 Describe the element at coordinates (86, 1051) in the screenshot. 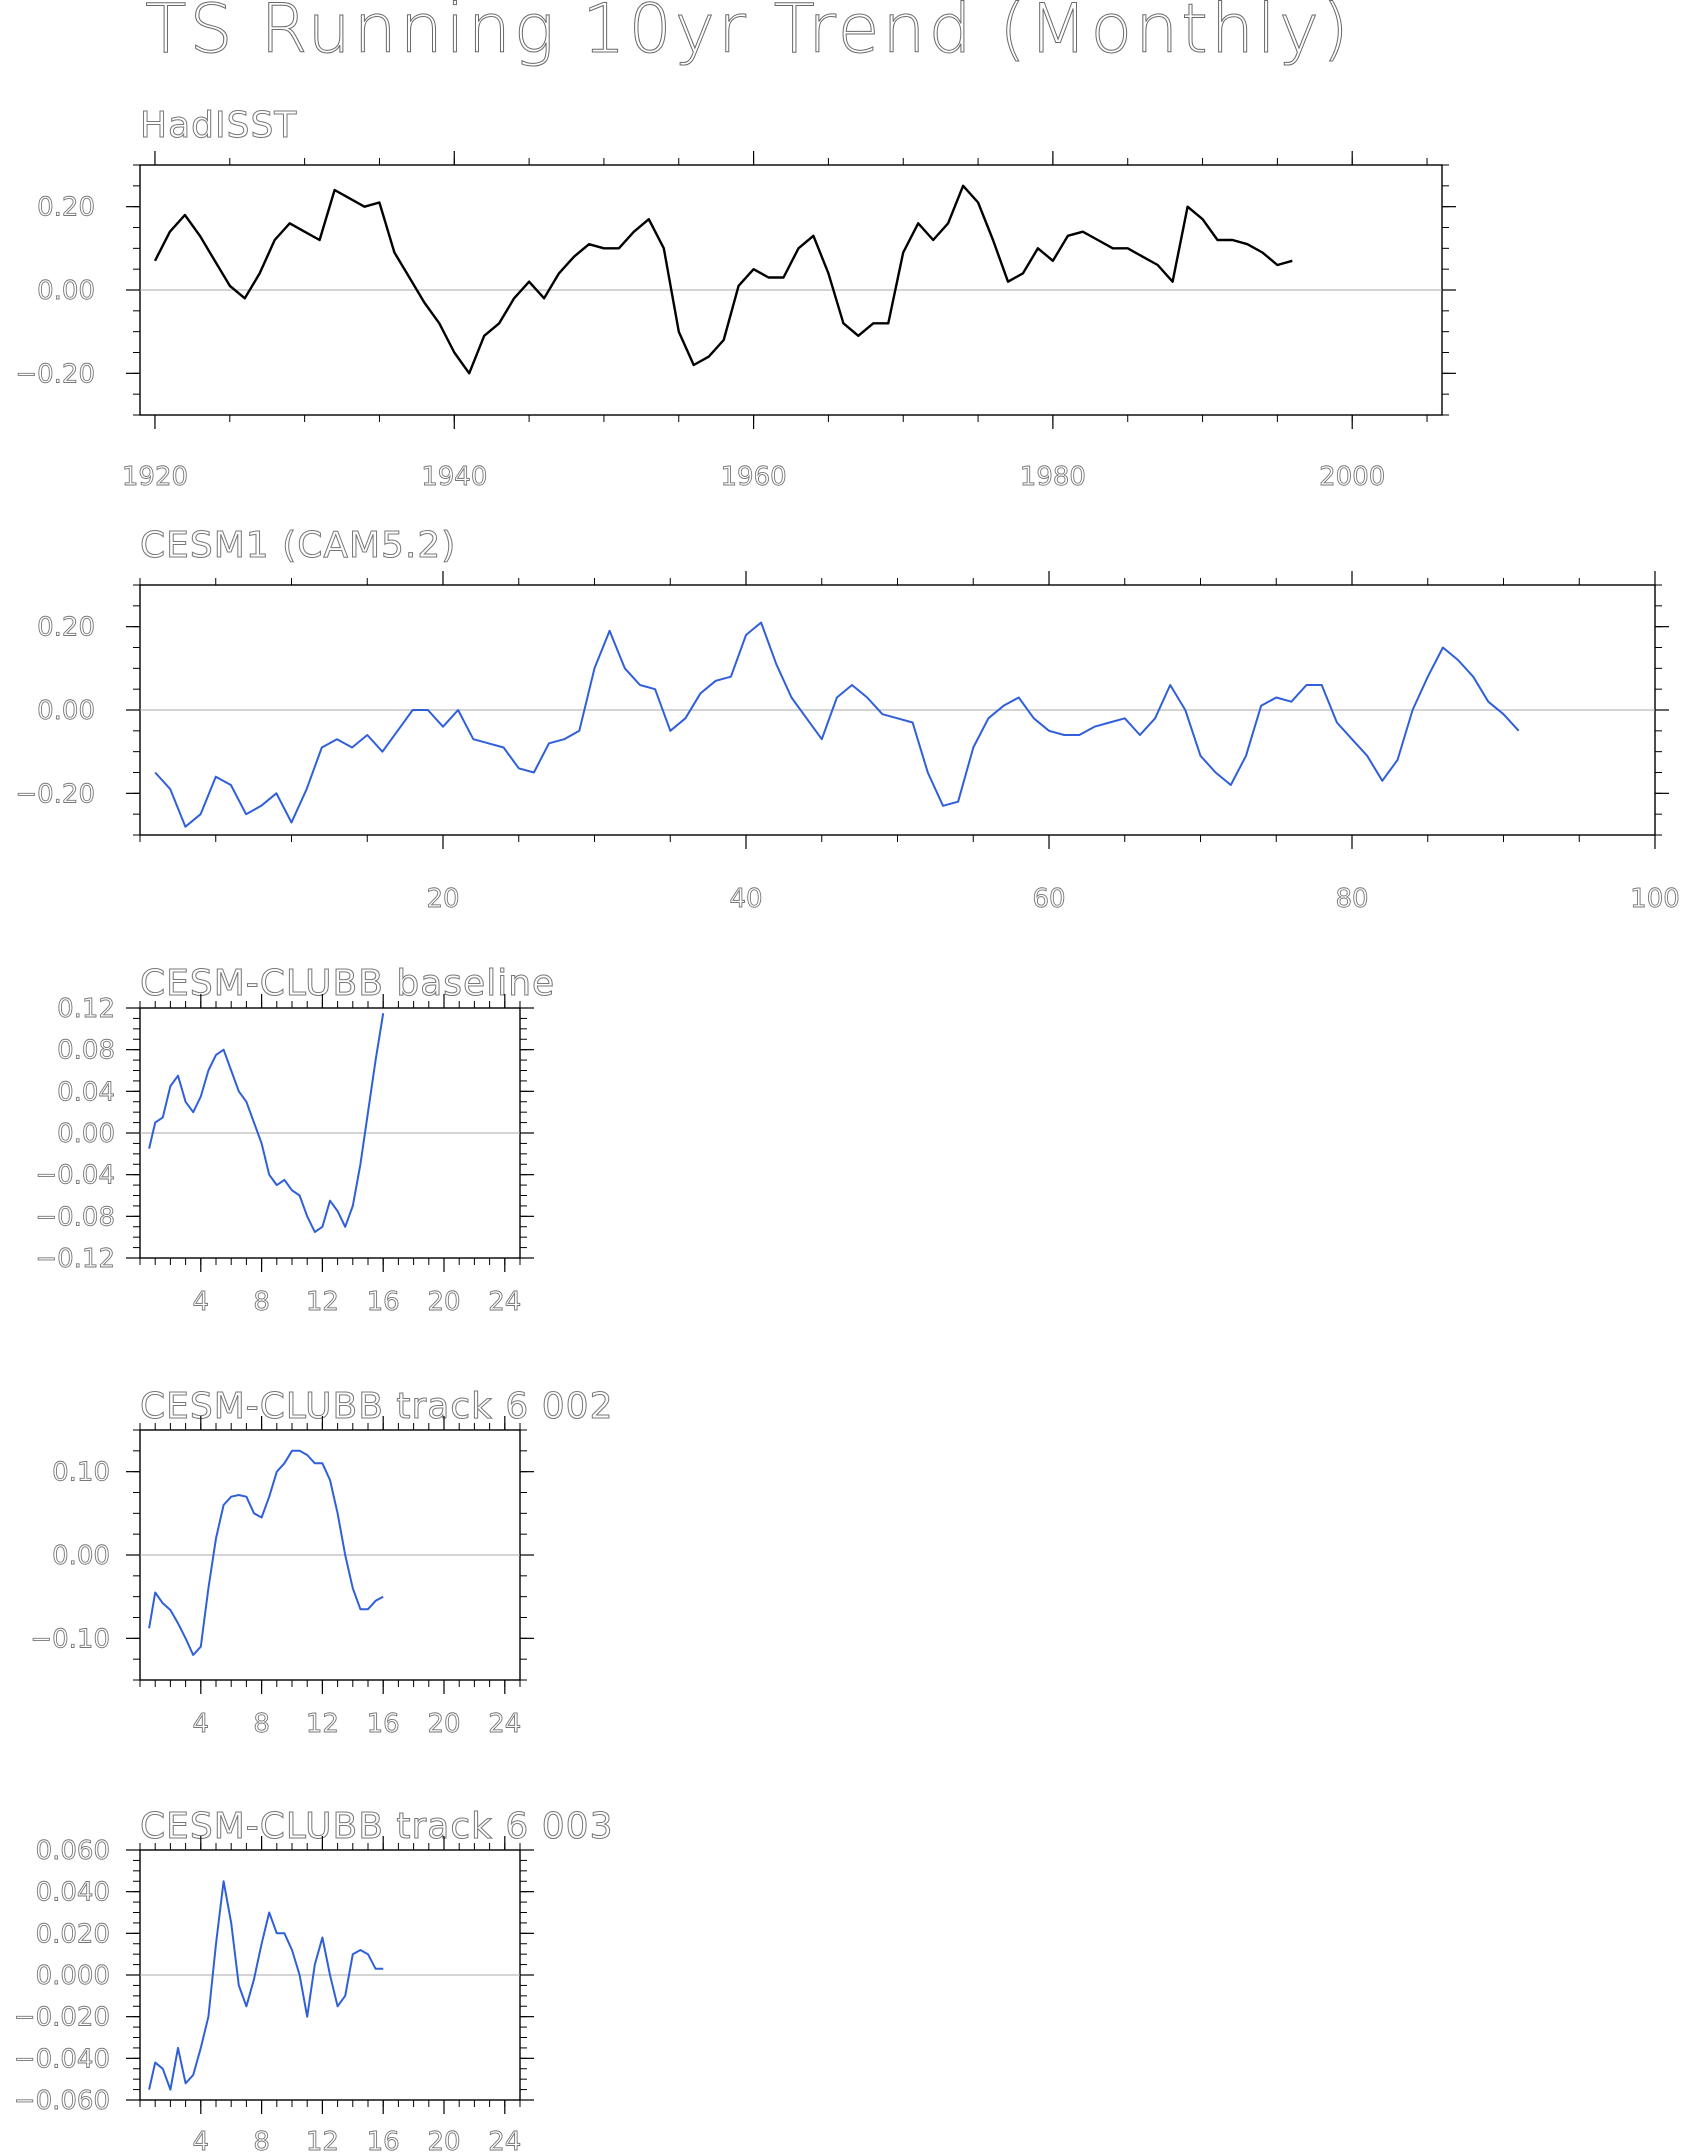

I see `y-tick-label: 0.08` at that location.